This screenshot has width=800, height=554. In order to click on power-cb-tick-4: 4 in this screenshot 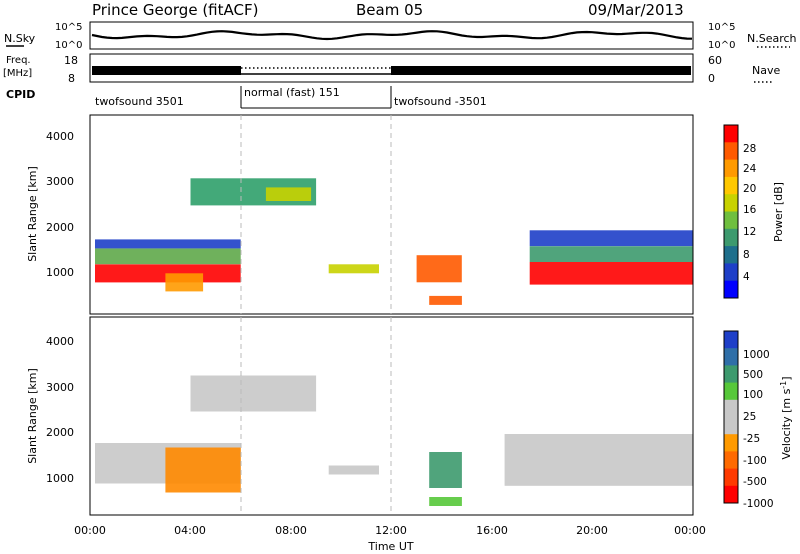, I will do `click(746, 277)`.